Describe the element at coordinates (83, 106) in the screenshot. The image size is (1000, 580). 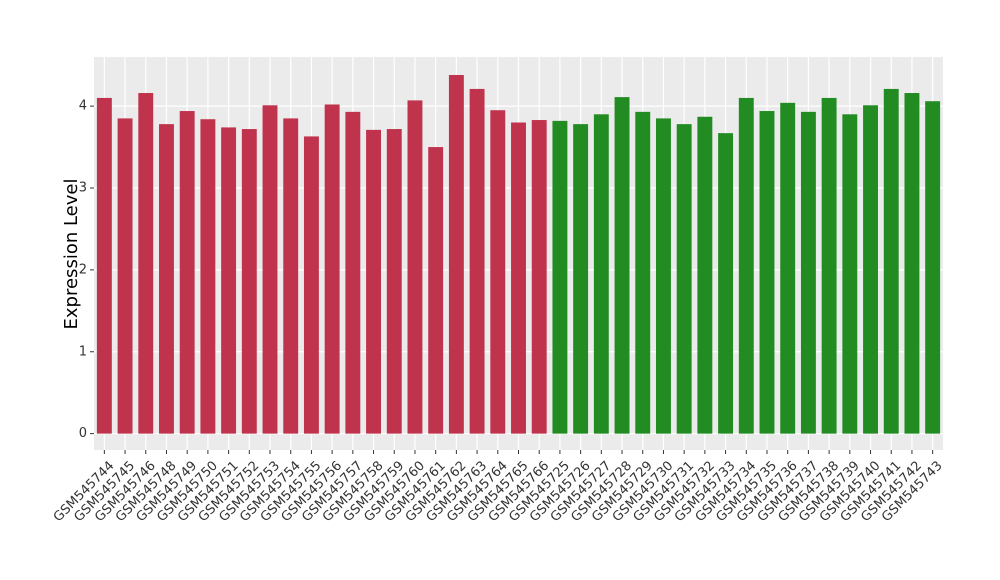
I see `y-tick-label: 4` at that location.